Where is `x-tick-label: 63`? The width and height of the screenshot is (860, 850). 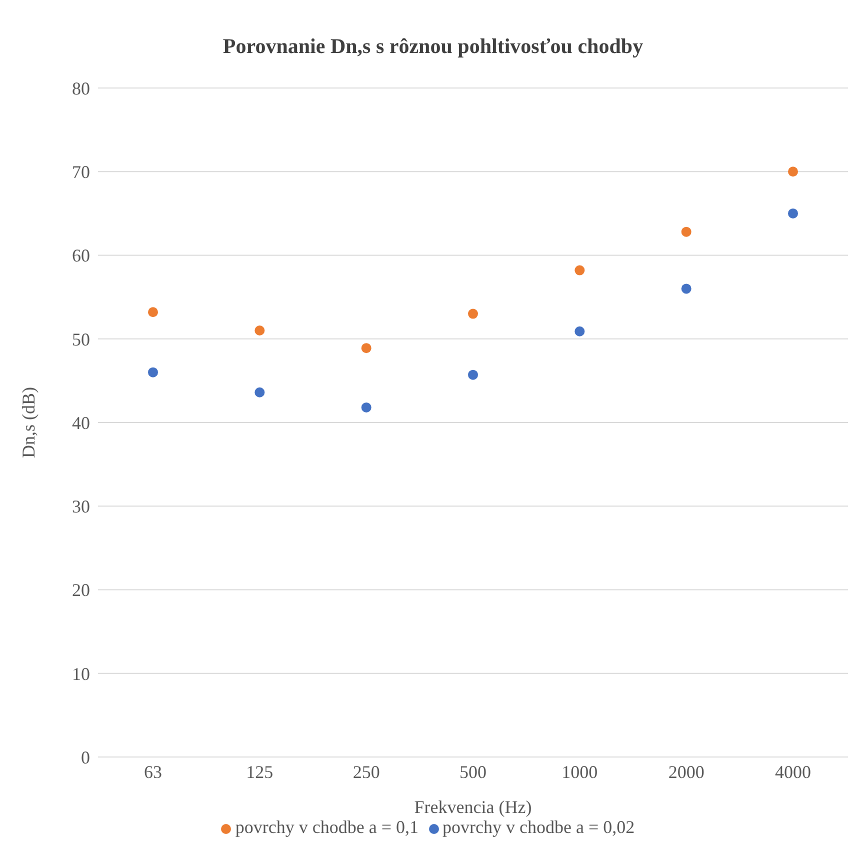 x-tick-label: 63 is located at coordinates (153, 772).